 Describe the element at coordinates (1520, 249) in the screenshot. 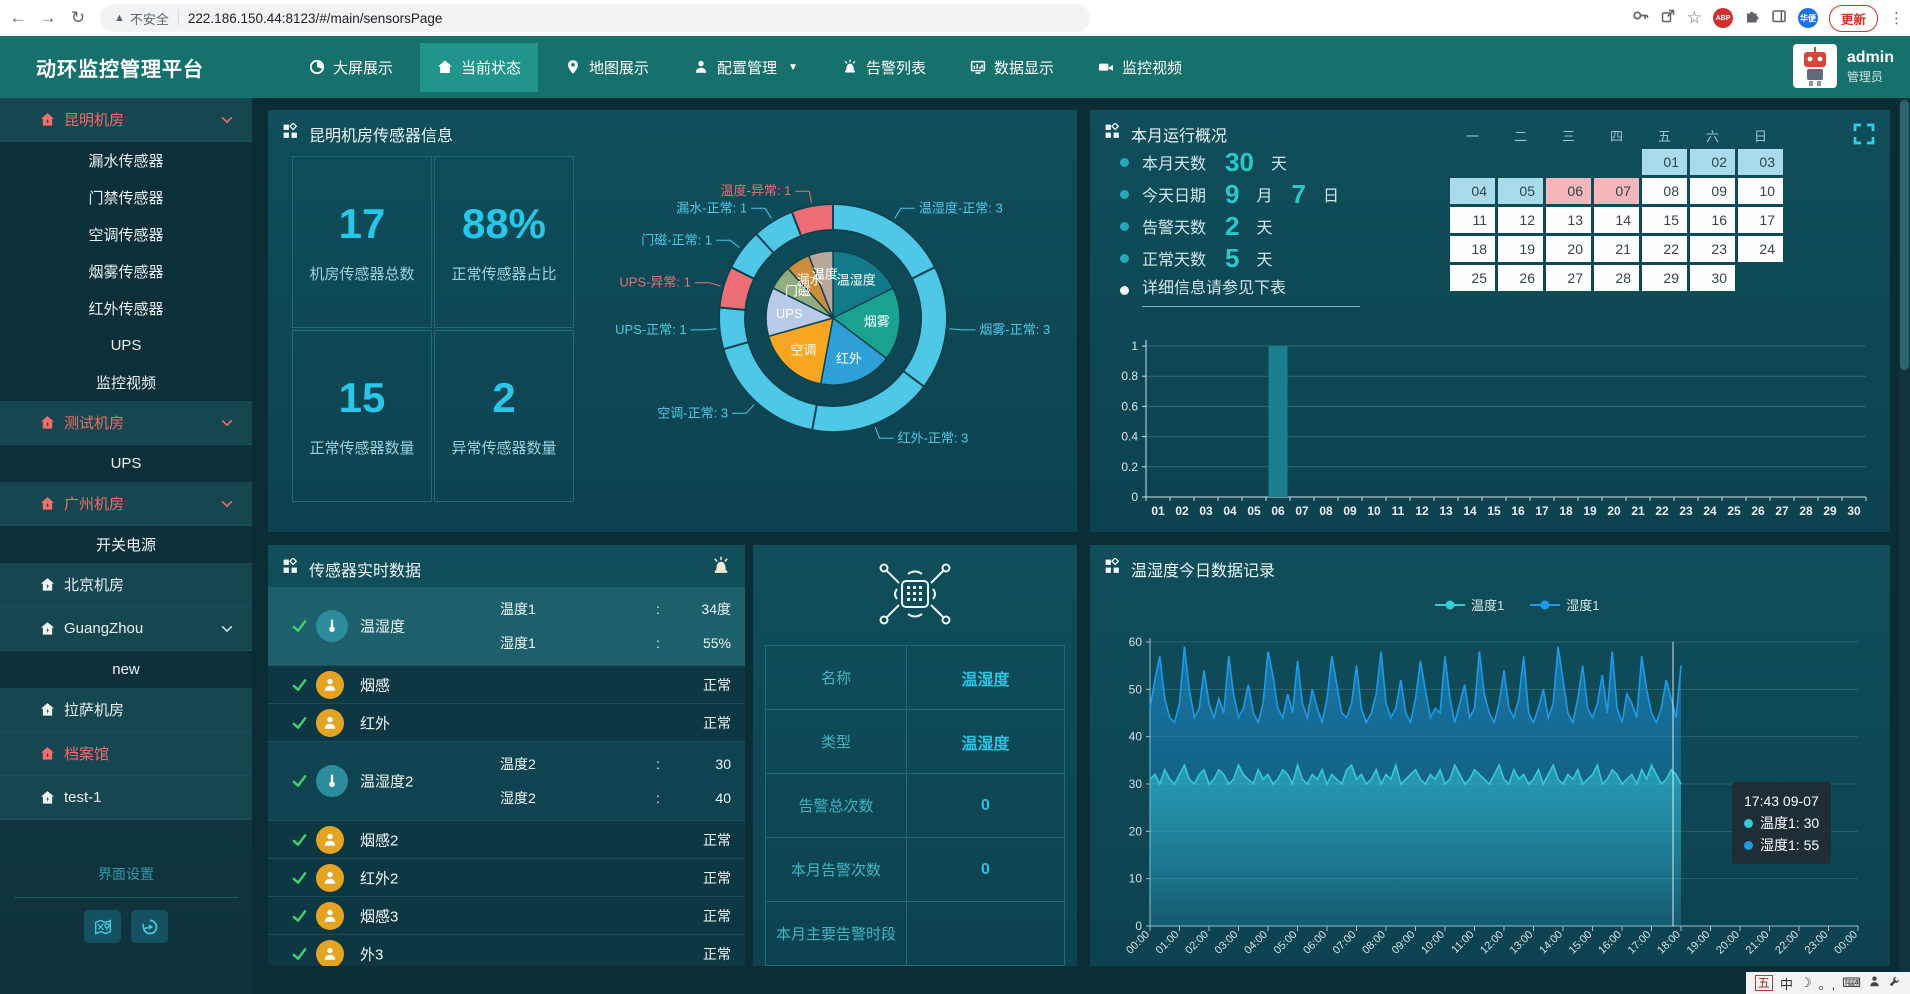

I see `calendar-day: 19` at that location.